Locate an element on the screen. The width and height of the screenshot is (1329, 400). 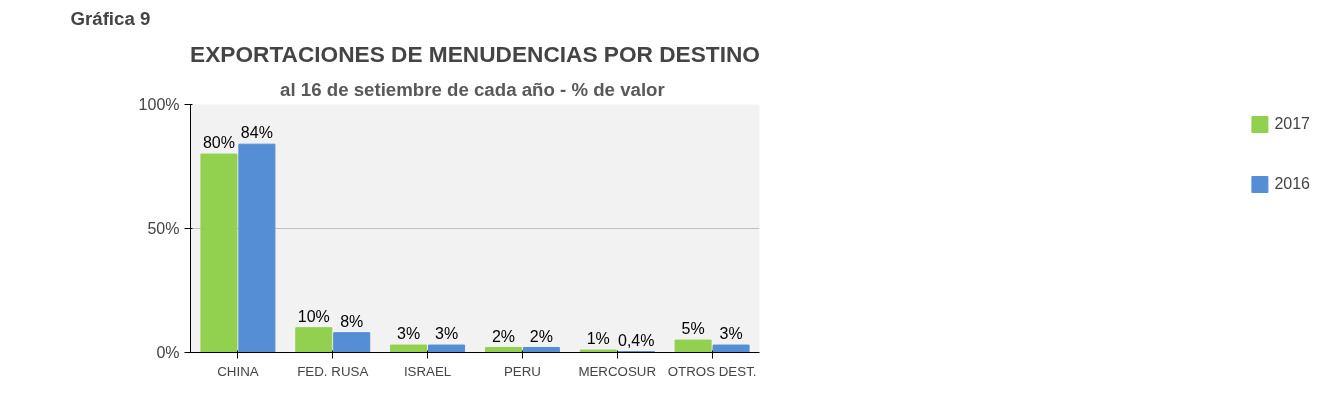
x-tick-label: CHINA is located at coordinates (238, 371).